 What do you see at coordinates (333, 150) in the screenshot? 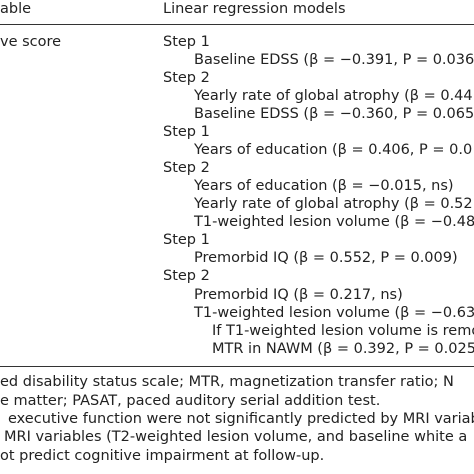
I see `model-term: Years of education (β = 0.406, P = 0.0` at bounding box center [333, 150].